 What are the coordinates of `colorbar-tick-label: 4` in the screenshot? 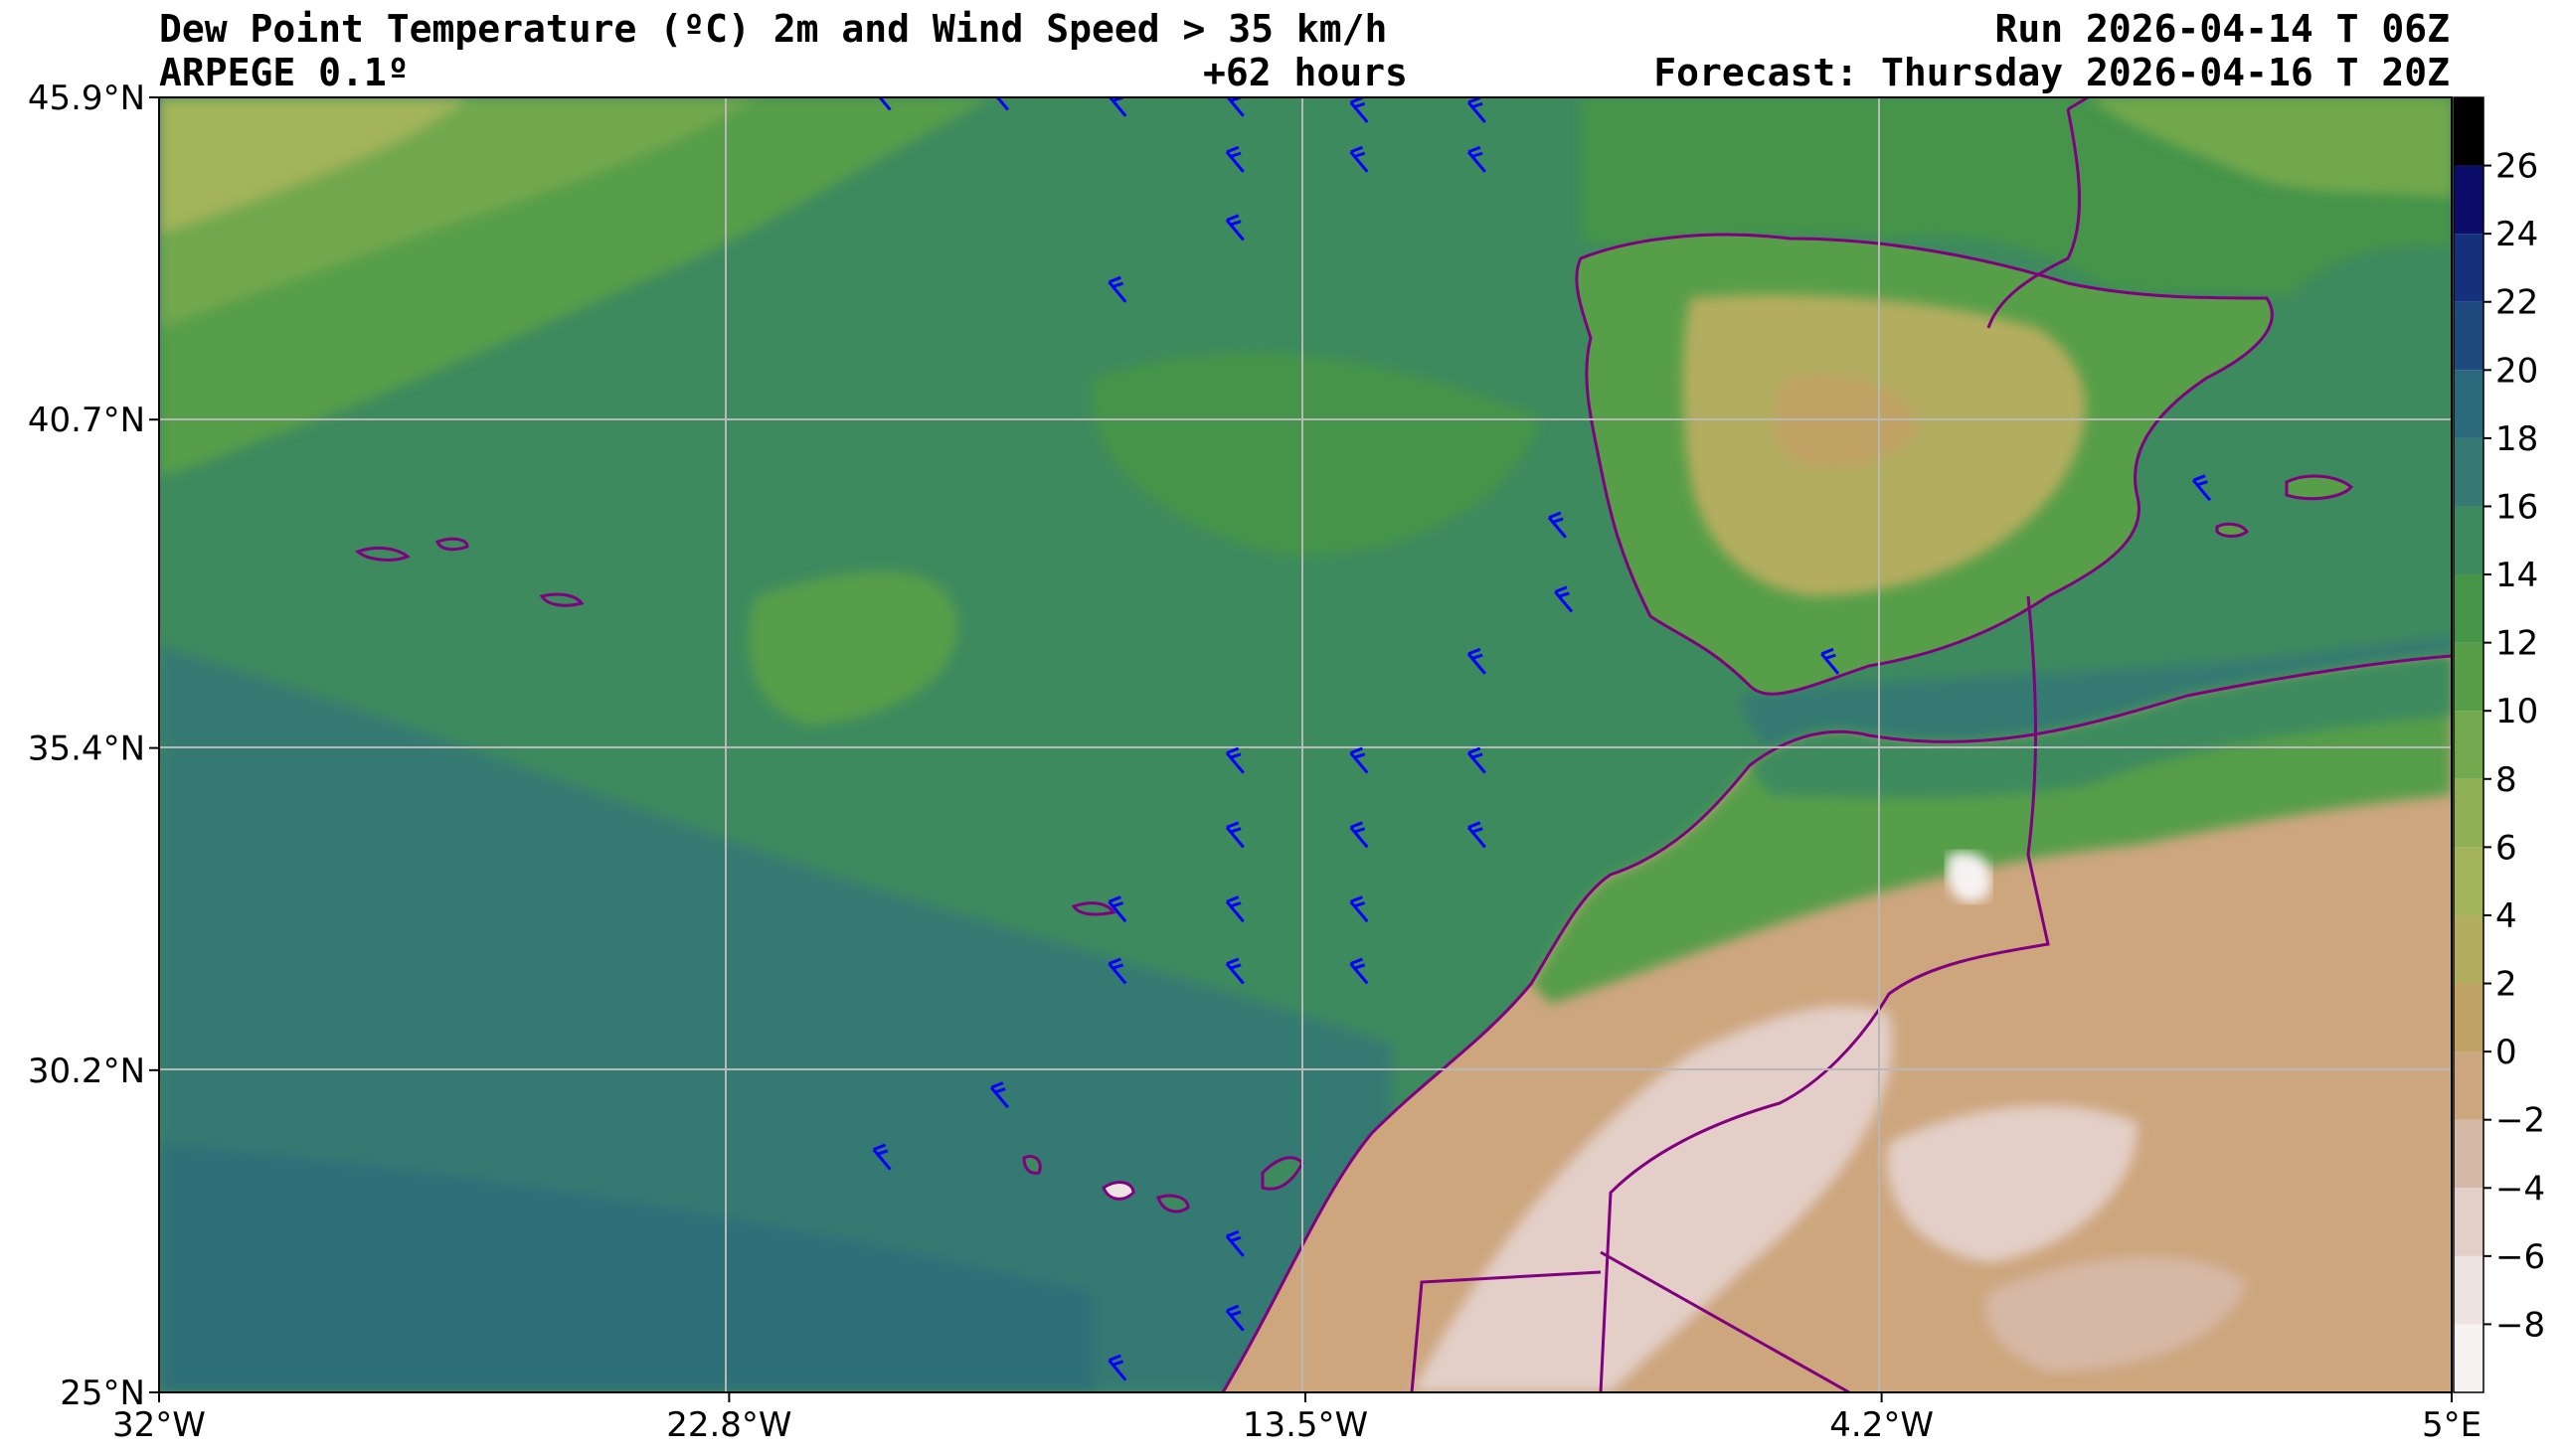 It's located at (2506, 916).